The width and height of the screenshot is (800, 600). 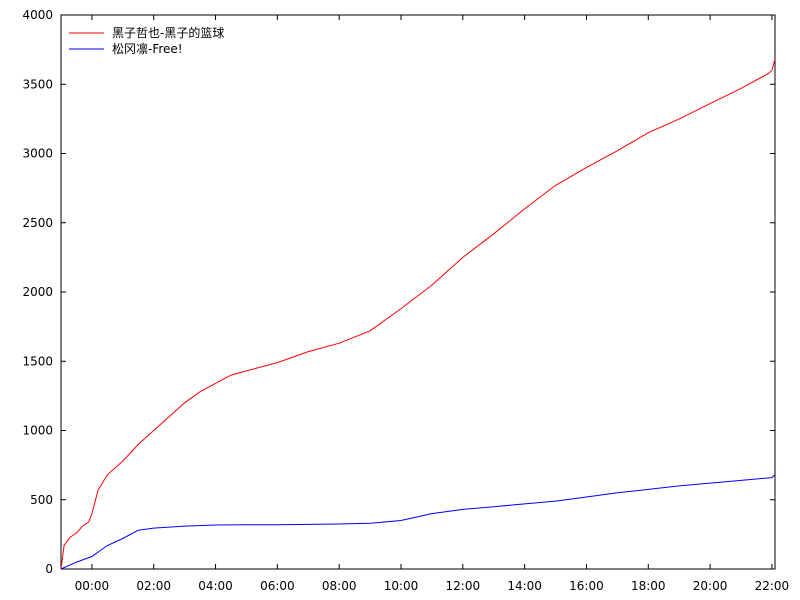 I want to click on y-tick-label: 1500, so click(x=37, y=361).